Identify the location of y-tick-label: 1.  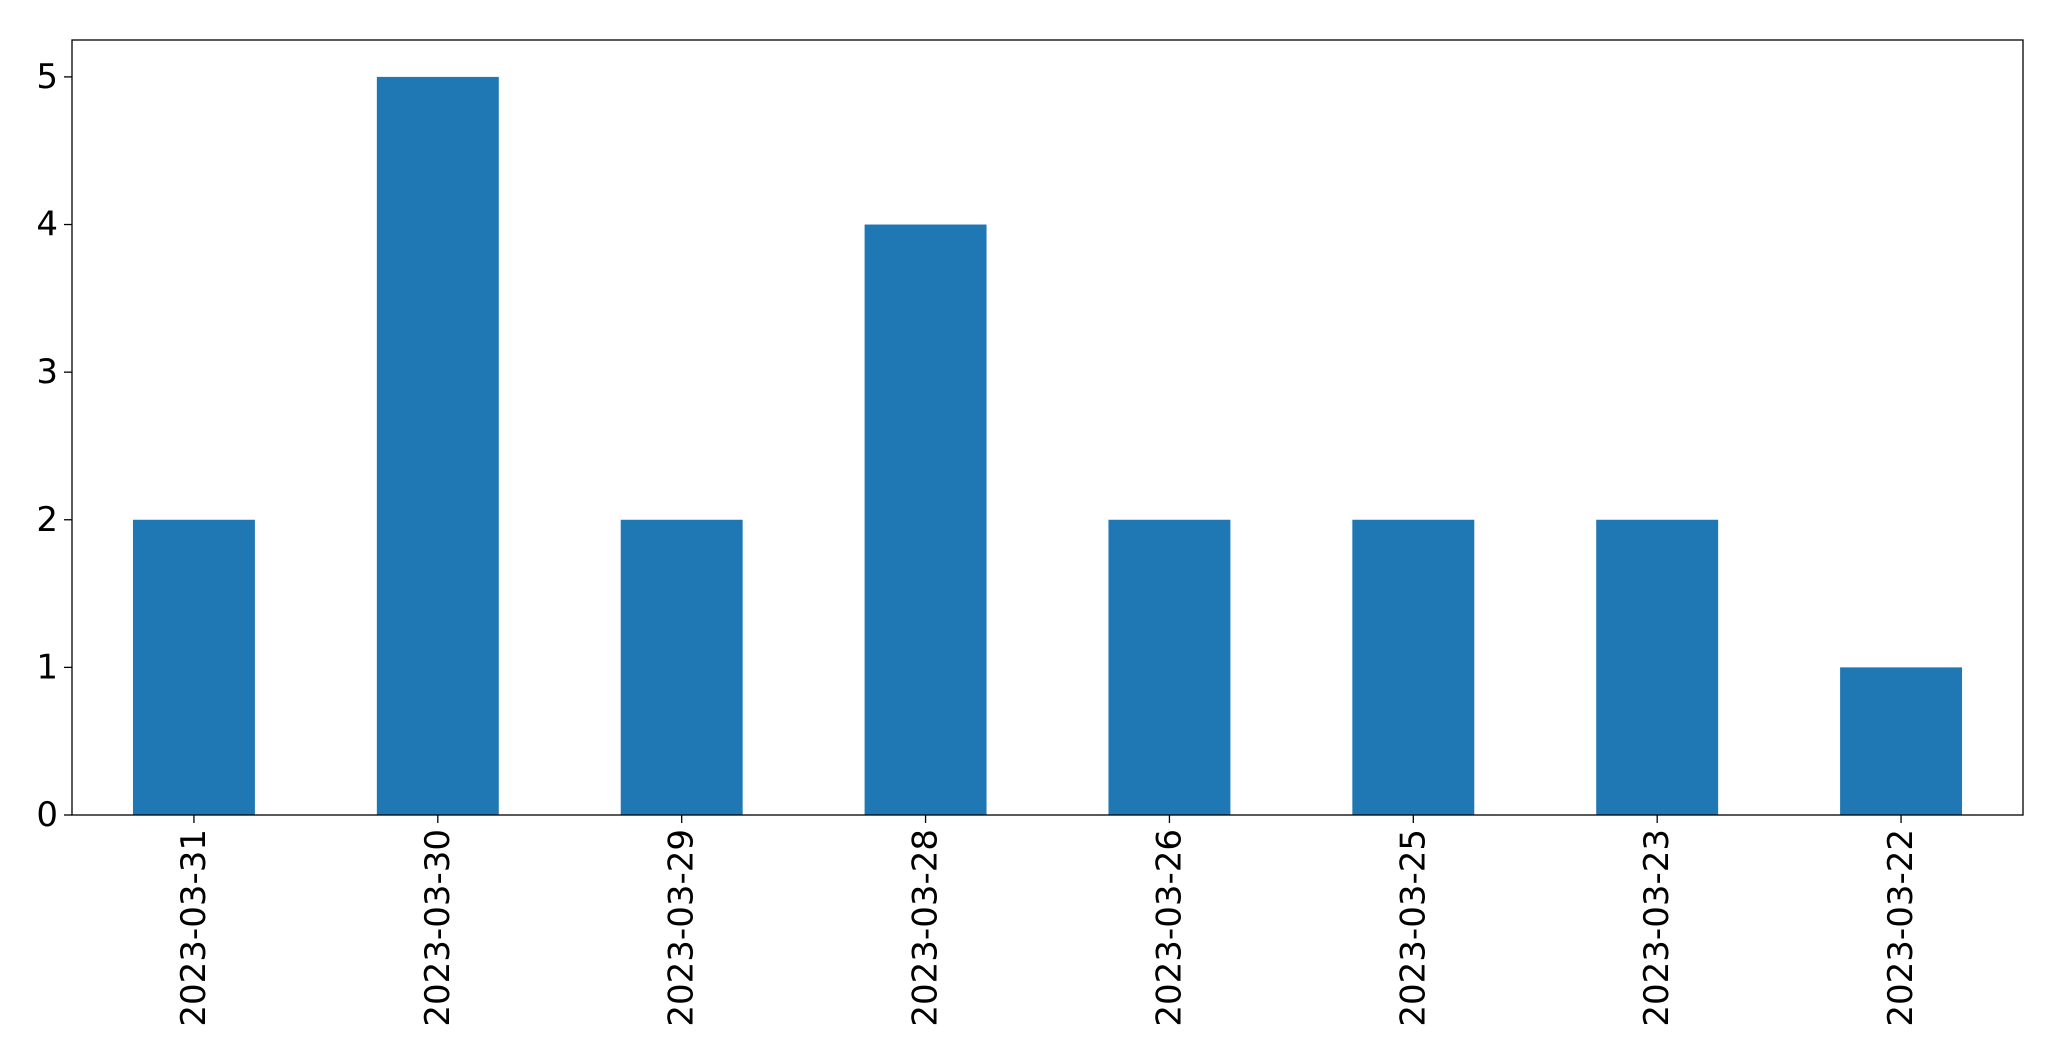
(47, 667).